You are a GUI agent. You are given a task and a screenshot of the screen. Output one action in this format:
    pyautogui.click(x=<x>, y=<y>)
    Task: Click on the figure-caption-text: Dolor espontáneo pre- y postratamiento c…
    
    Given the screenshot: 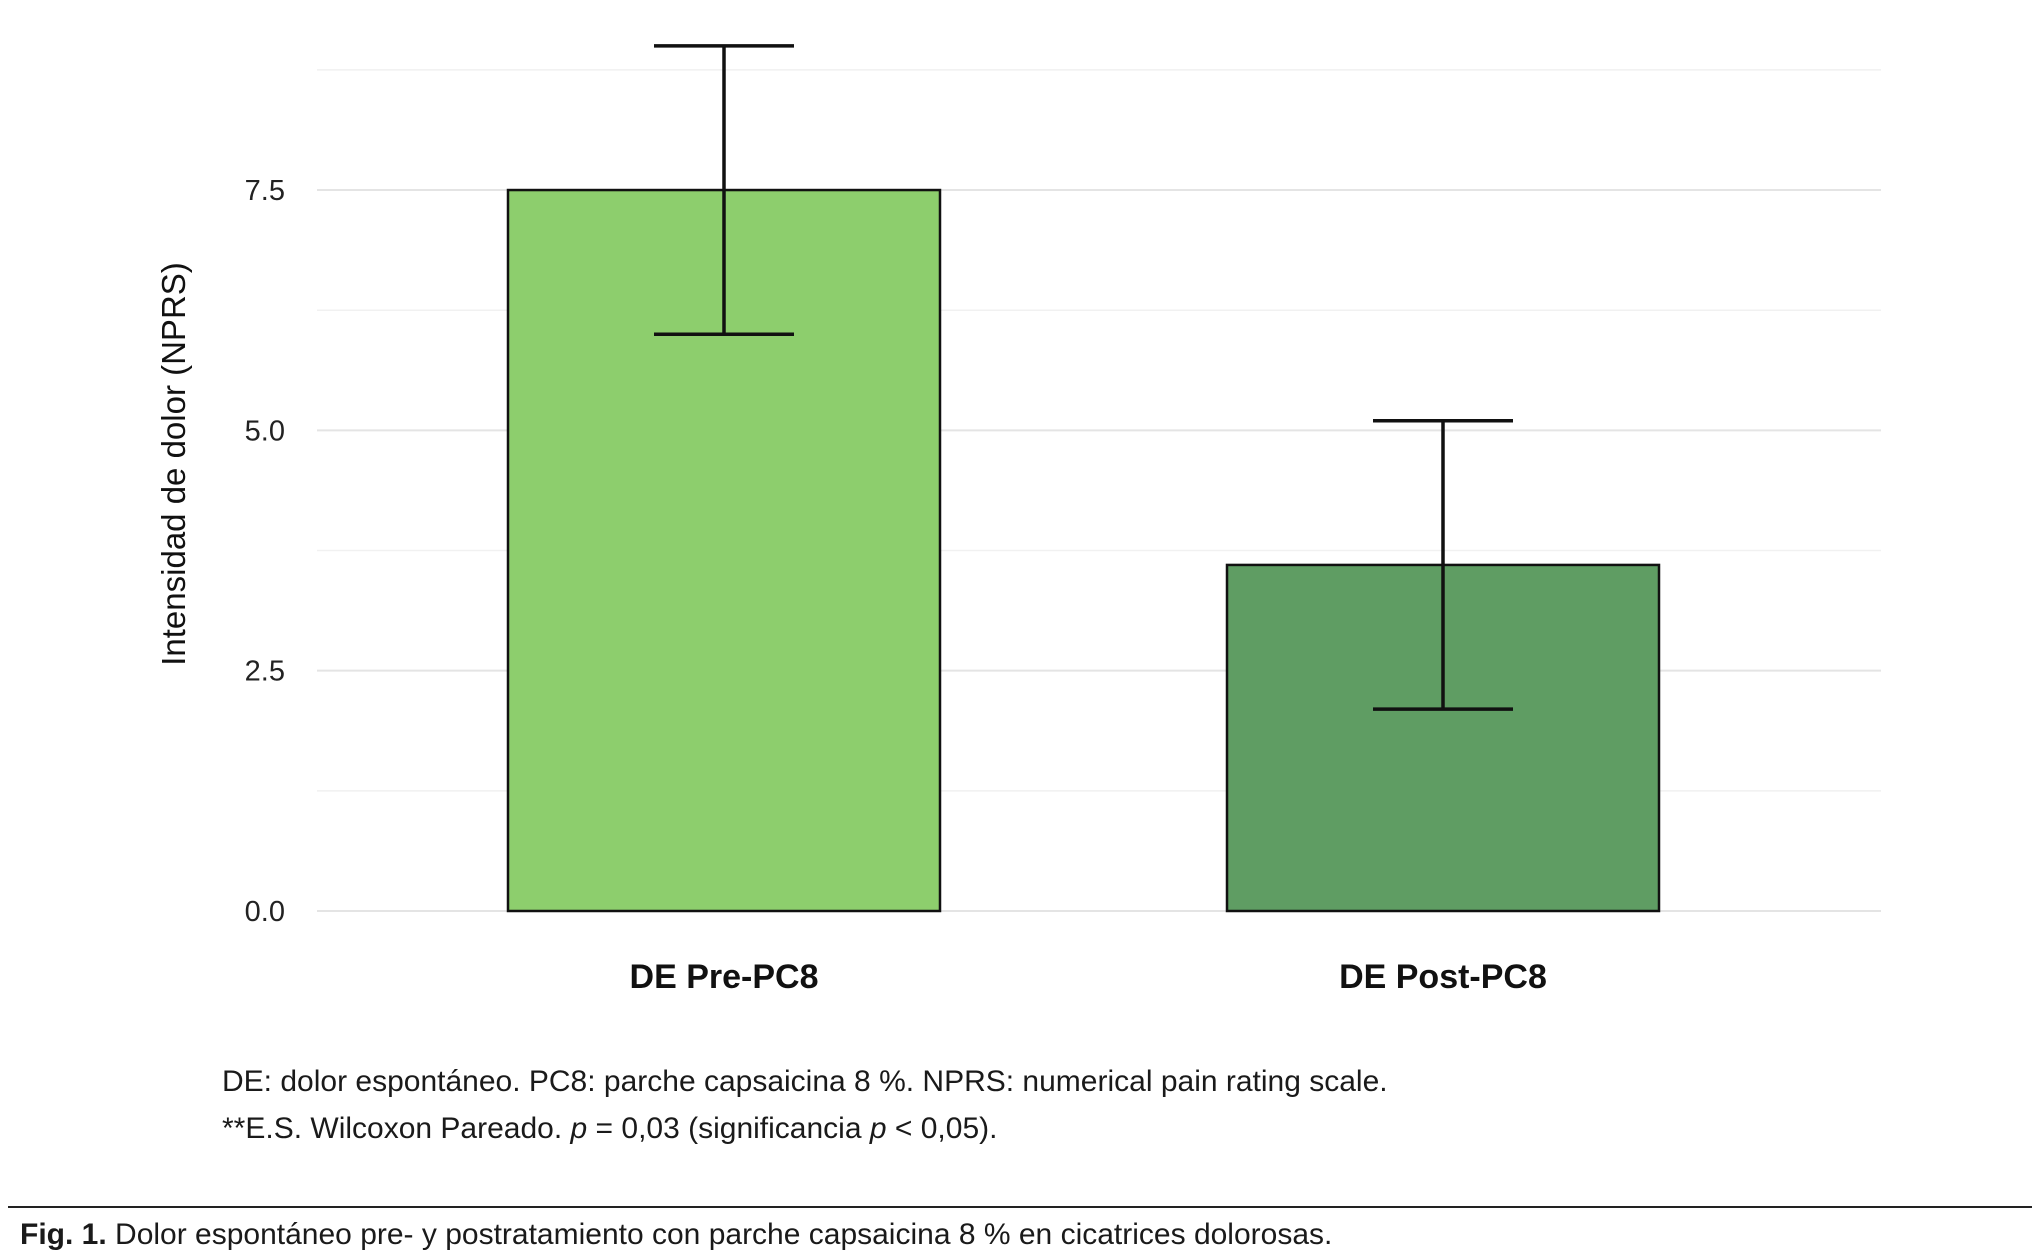 What is the action you would take?
    pyautogui.click(x=719, y=1234)
    